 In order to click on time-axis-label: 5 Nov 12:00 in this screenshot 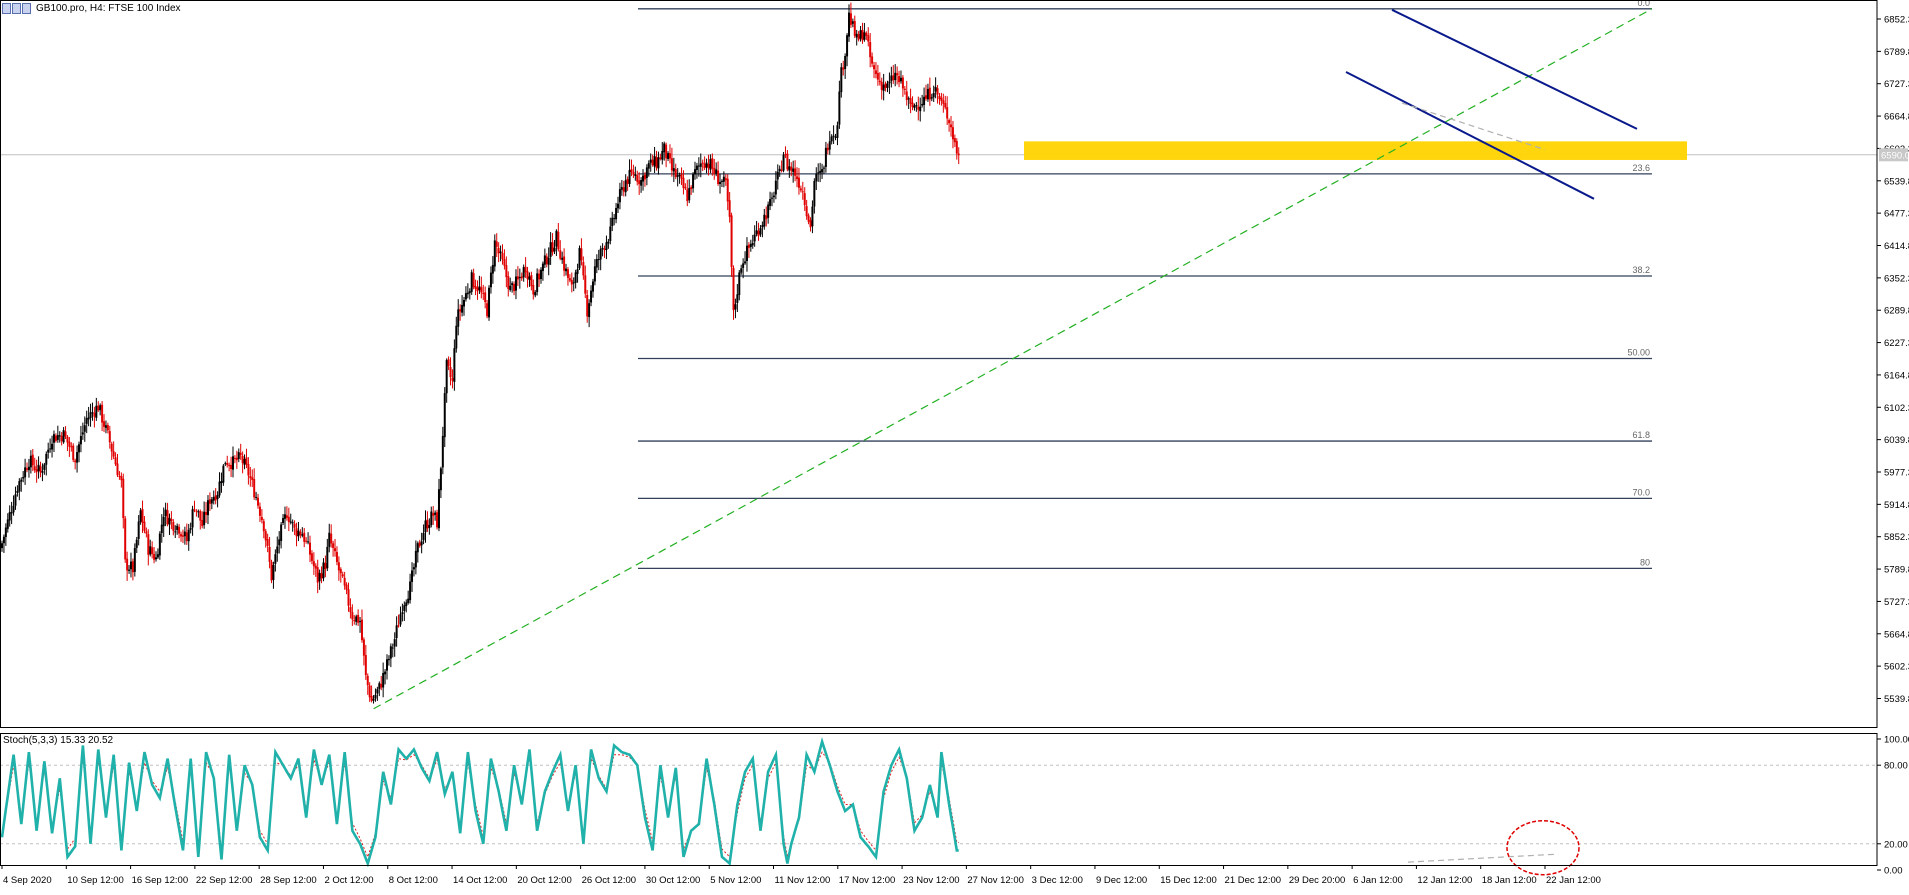, I will do `click(735, 880)`.